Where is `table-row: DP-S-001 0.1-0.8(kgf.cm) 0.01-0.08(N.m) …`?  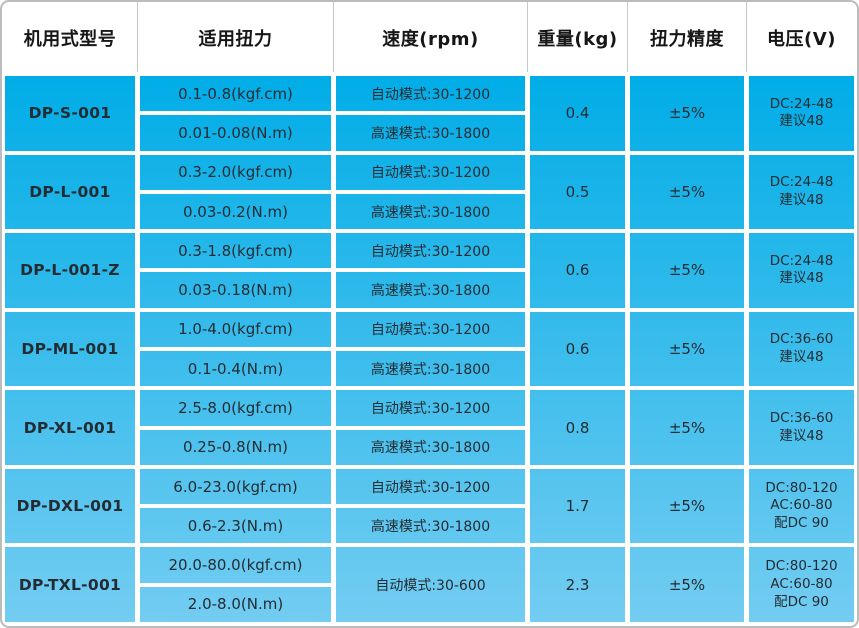 table-row: DP-S-001 0.1-0.8(kgf.cm) 0.01-0.08(N.m) … is located at coordinates (429, 113).